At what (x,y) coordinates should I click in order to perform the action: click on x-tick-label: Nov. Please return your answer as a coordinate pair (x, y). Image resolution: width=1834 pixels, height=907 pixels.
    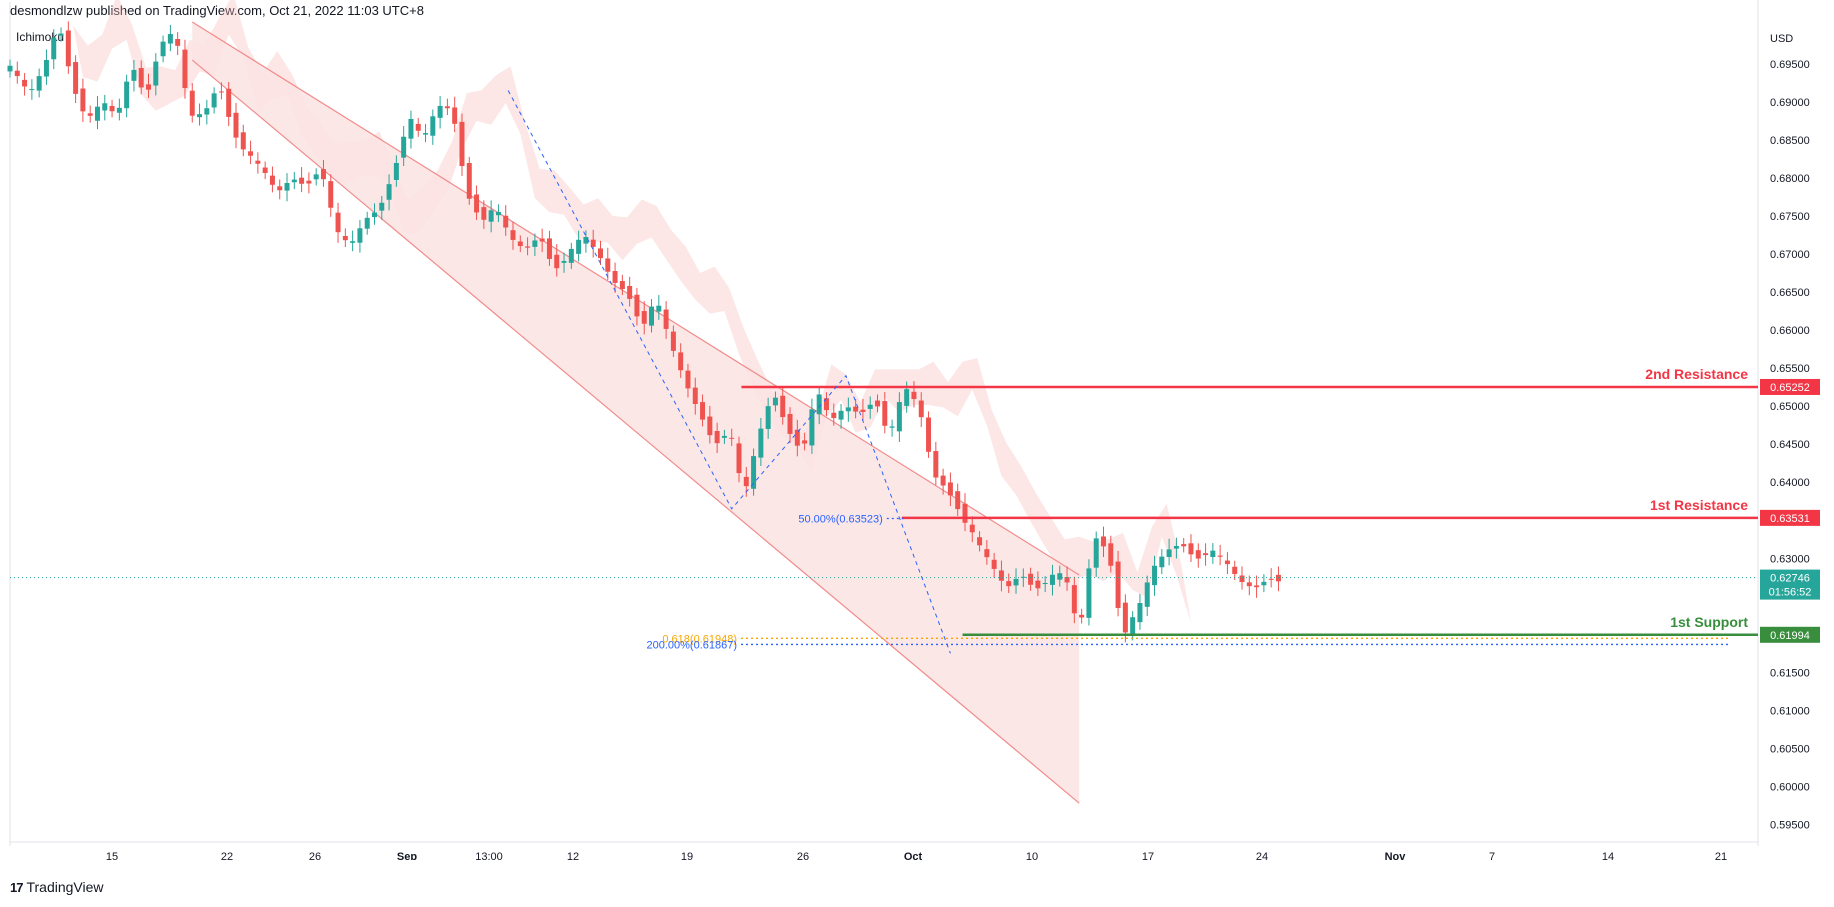
    Looking at the image, I should click on (1396, 855).